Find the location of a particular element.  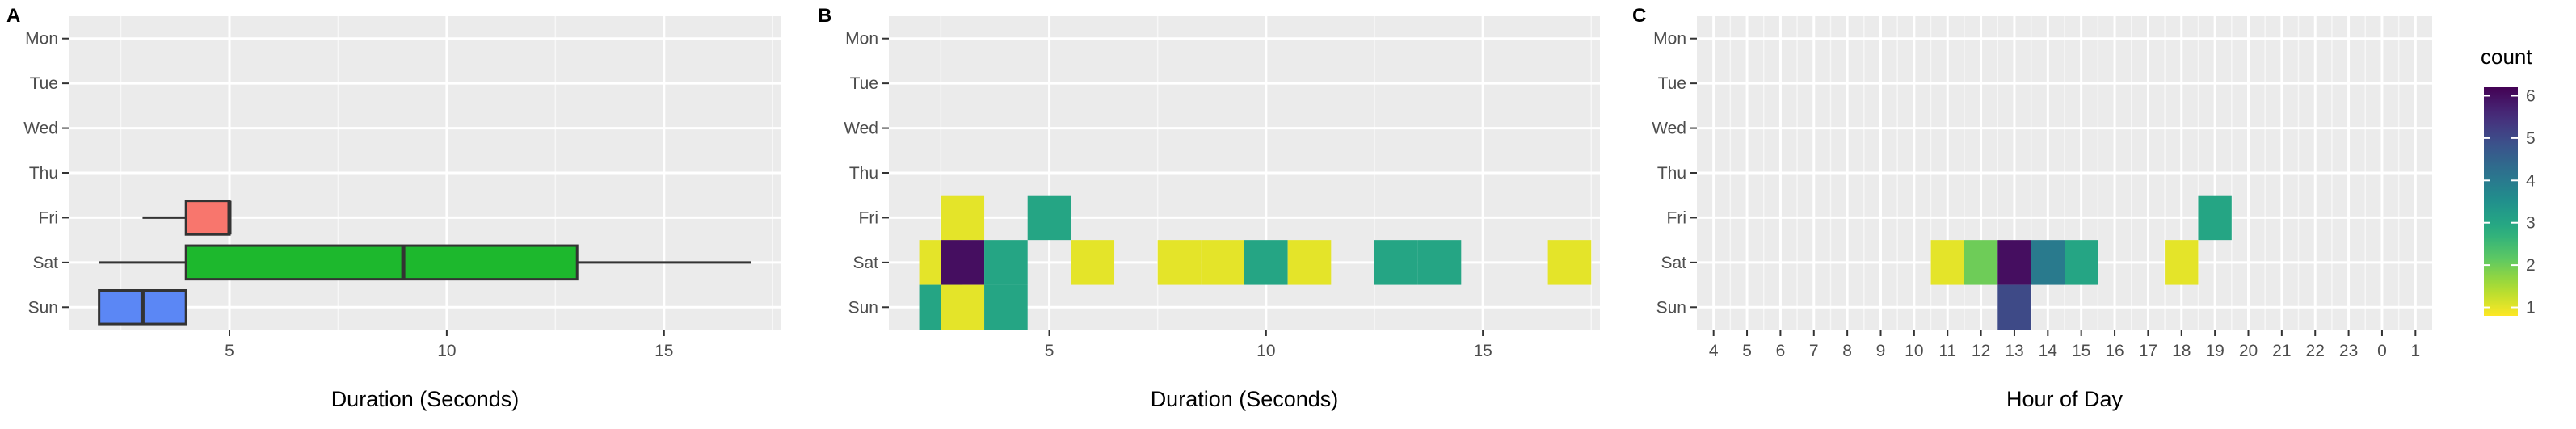

x-tick-label: 9 is located at coordinates (1881, 351).